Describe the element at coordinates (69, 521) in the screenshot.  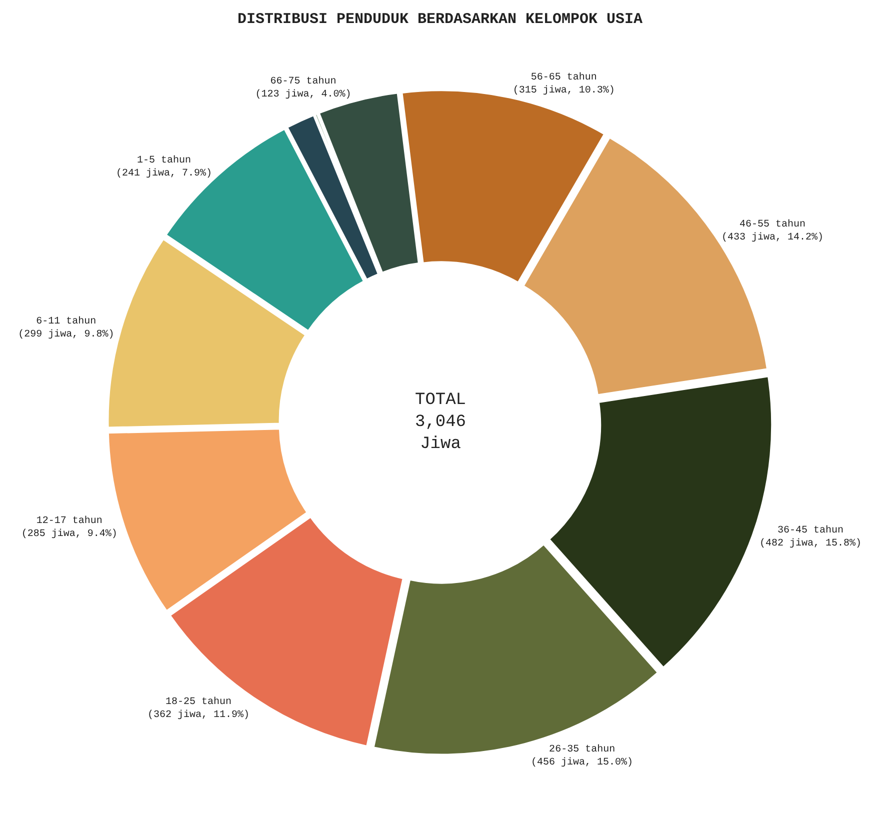
I see `slice-label: 12-17 tahun` at that location.